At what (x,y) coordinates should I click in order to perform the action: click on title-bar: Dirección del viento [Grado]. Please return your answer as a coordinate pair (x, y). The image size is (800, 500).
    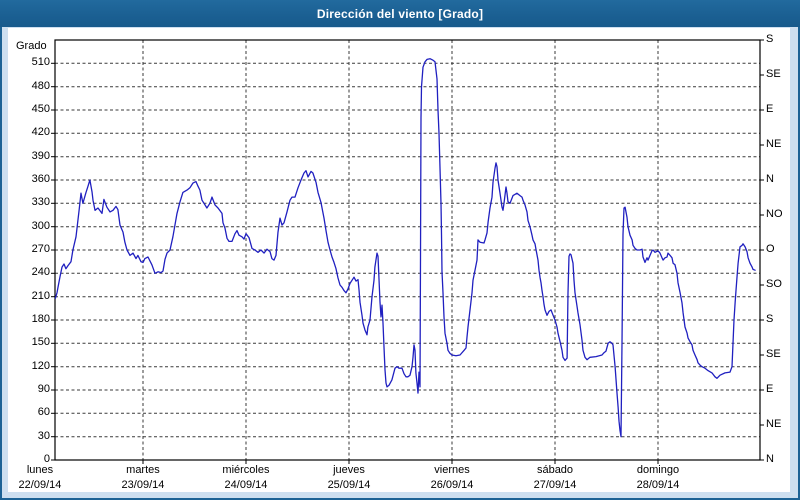
    Looking at the image, I should click on (400, 13).